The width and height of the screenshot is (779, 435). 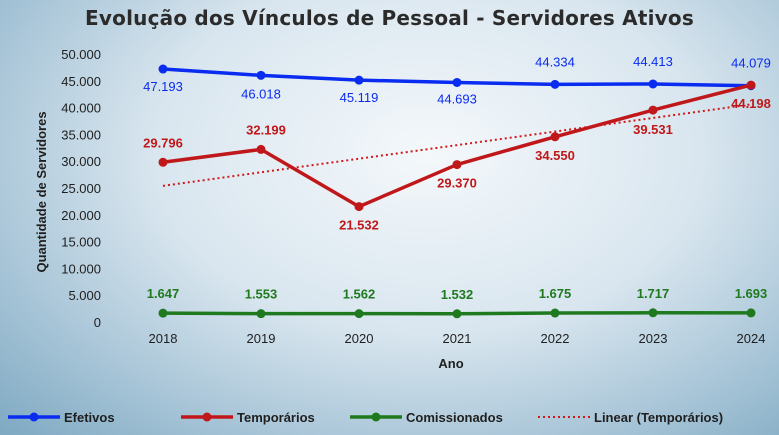 What do you see at coordinates (555, 293) in the screenshot?
I see `data-label-comissionados: 1.675` at bounding box center [555, 293].